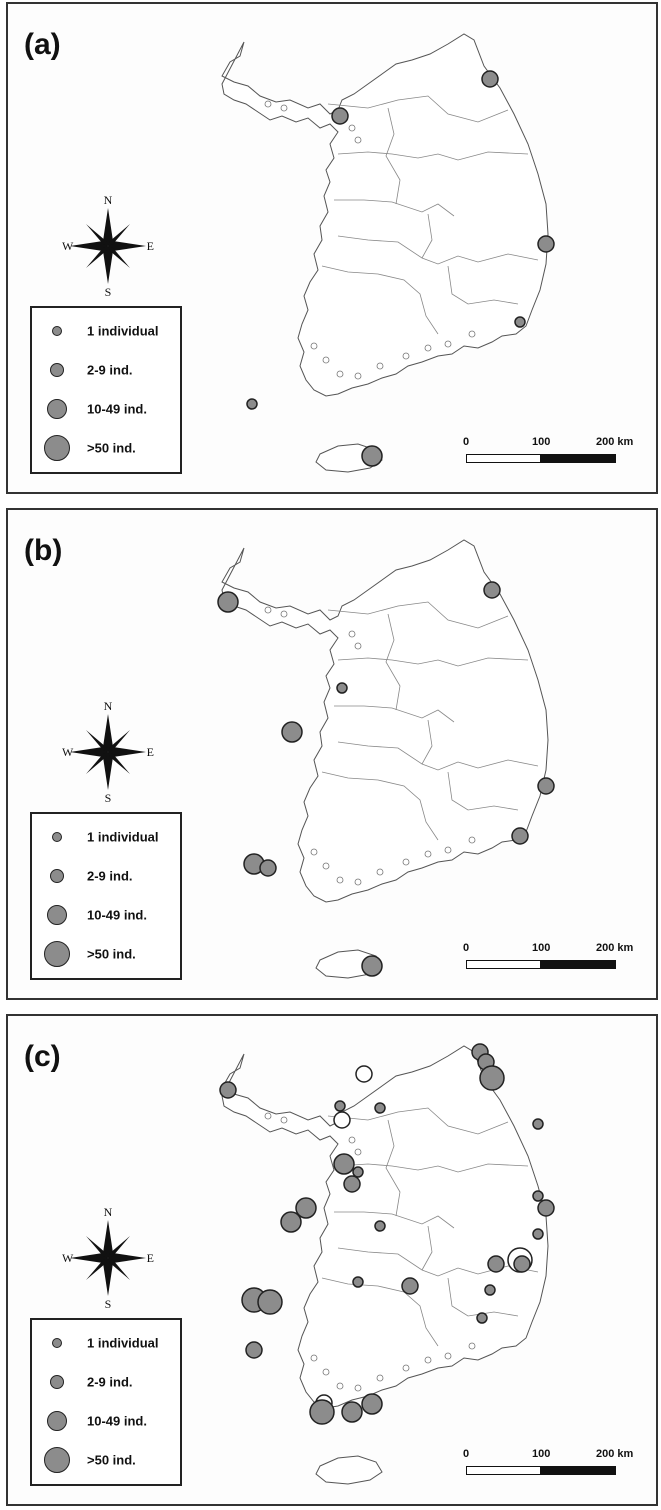 Image resolution: width=661 pixels, height=1510 pixels. Describe the element at coordinates (108, 752) in the screenshot. I see `compass-rose-icon: N S W E` at that location.